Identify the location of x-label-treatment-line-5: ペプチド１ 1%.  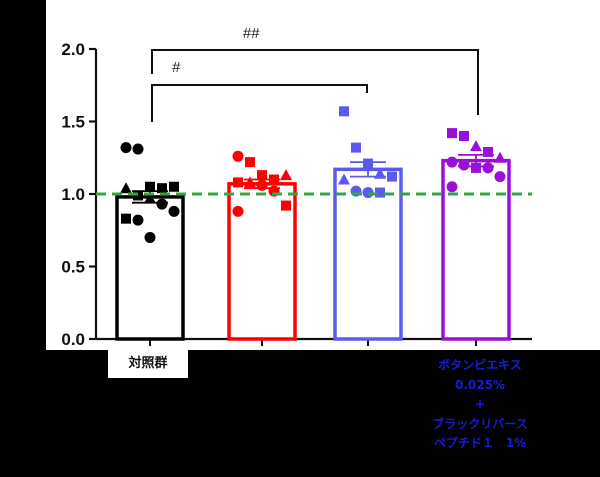
(480, 443).